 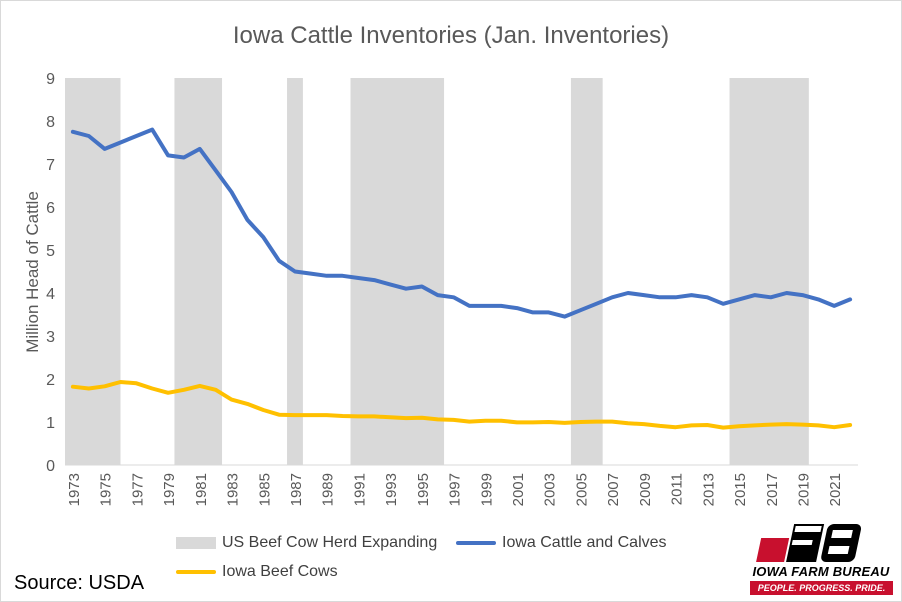 What do you see at coordinates (772, 489) in the screenshot?
I see `x-tick-label: 2017` at bounding box center [772, 489].